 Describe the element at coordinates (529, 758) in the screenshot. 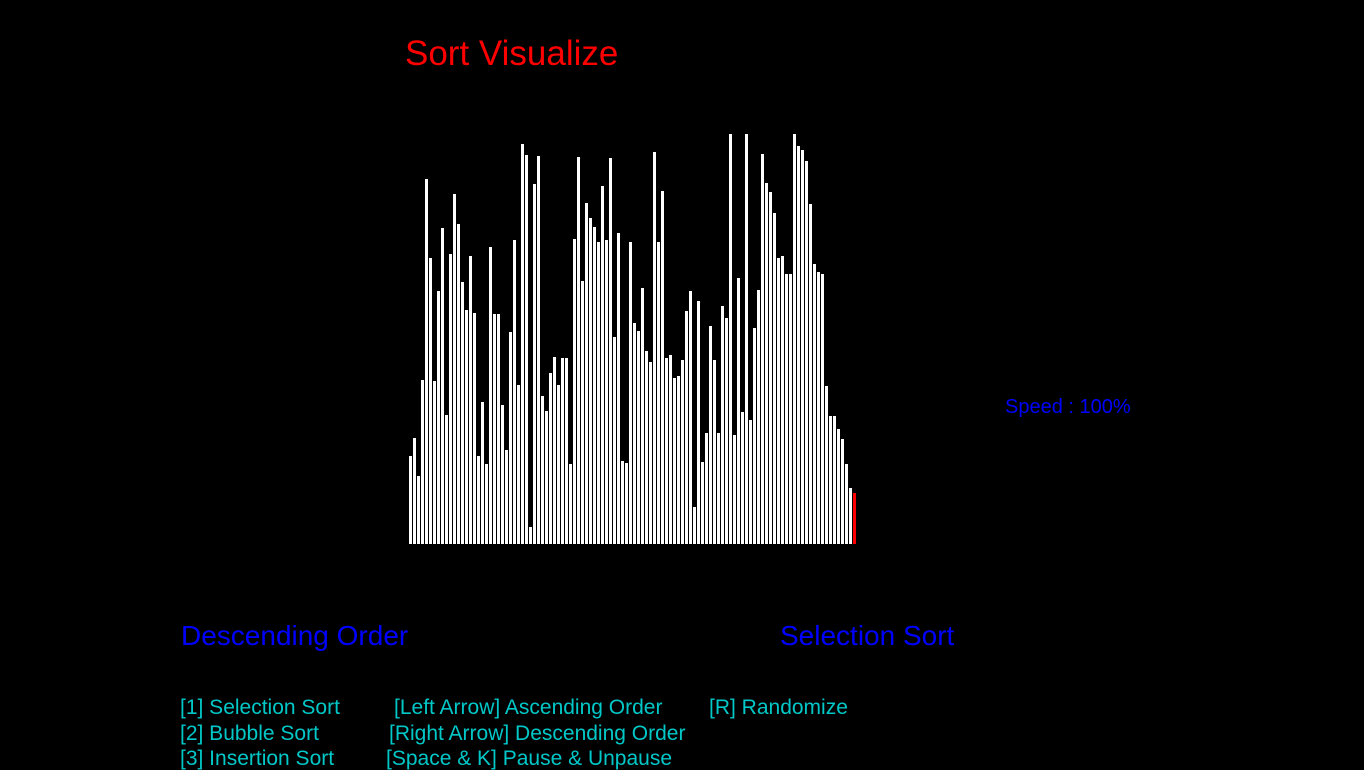

I see `help-key-pause-unpause: [Space & K] Pause & Unpause` at that location.